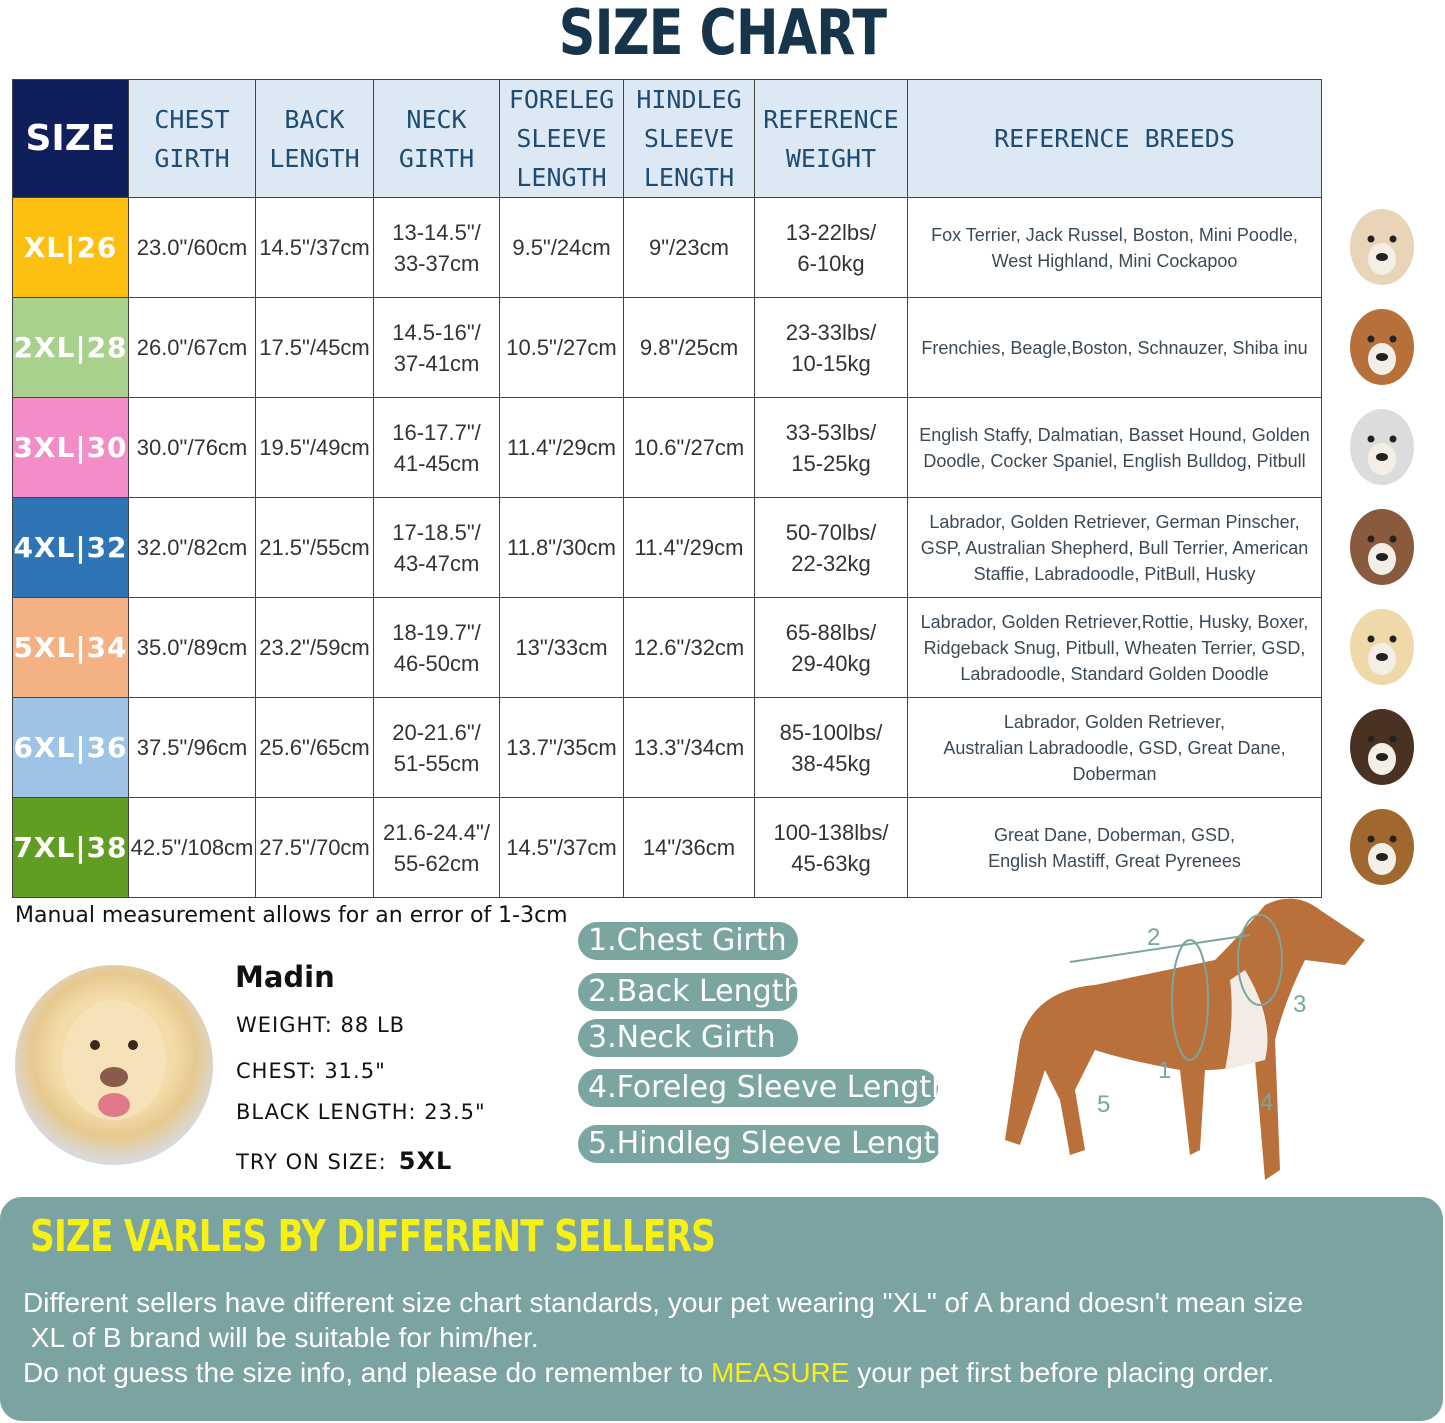  I want to click on foreleg-cell: 11.8"/30cm, so click(561, 547).